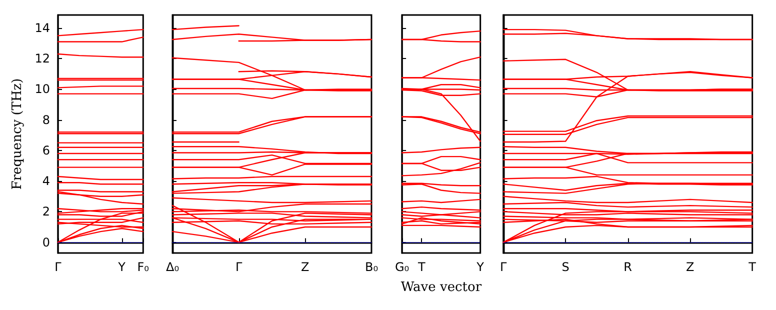  Describe the element at coordinates (42, 89) in the screenshot. I see `y-tick-label: 10` at that location.